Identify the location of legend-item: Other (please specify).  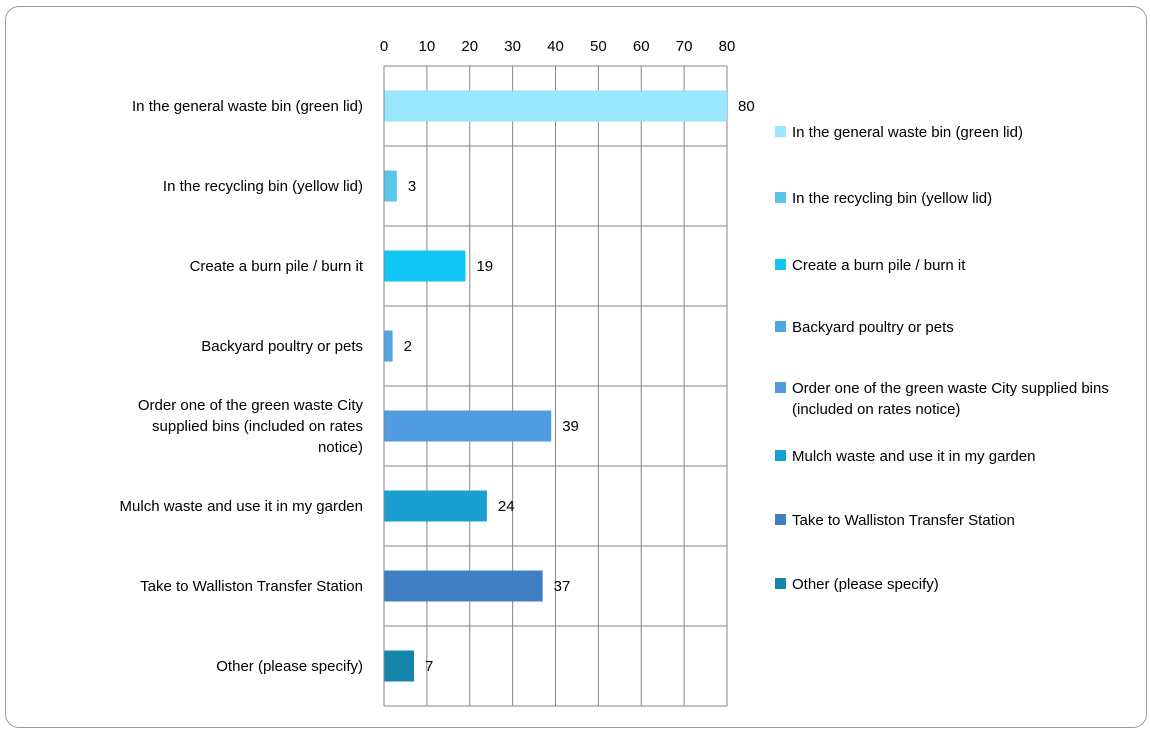
(957, 584).